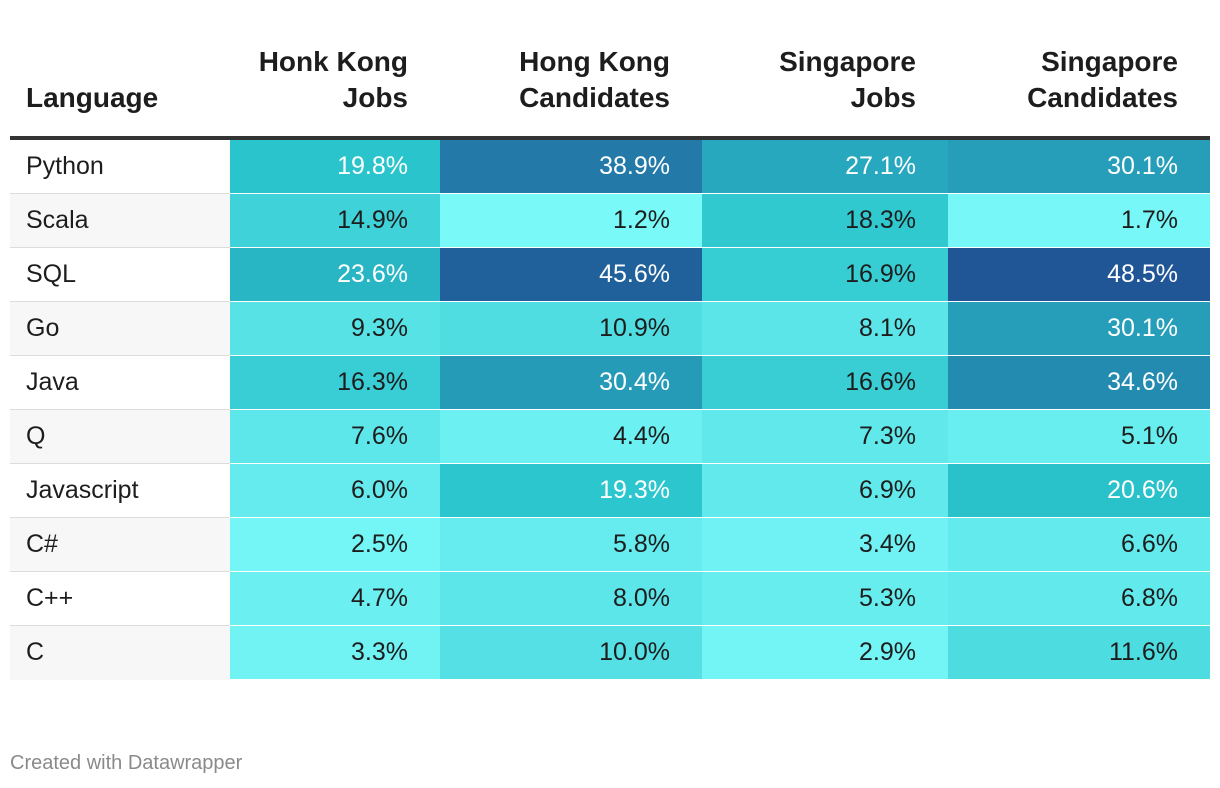 The height and width of the screenshot is (788, 1220). Describe the element at coordinates (571, 652) in the screenshot. I see `value-cell: 10.0%` at that location.